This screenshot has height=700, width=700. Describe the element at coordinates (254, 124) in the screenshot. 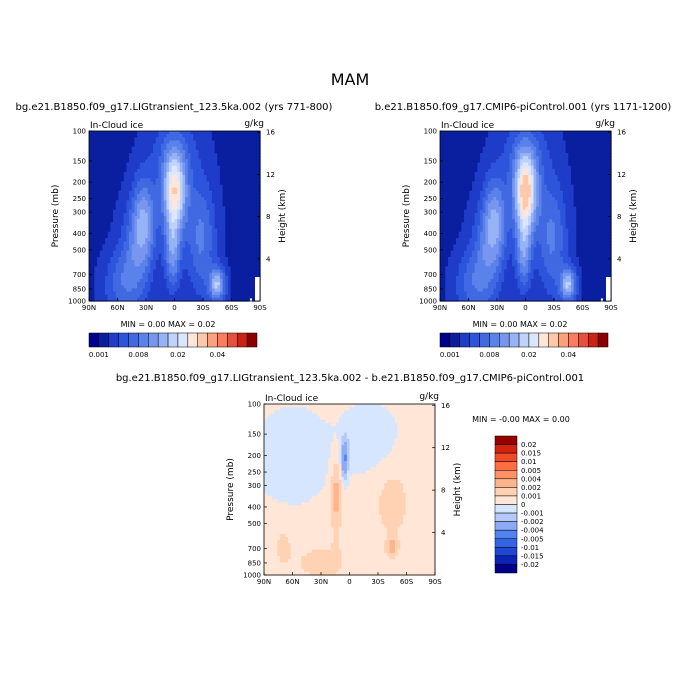

I see `units-label: g/kg` at that location.